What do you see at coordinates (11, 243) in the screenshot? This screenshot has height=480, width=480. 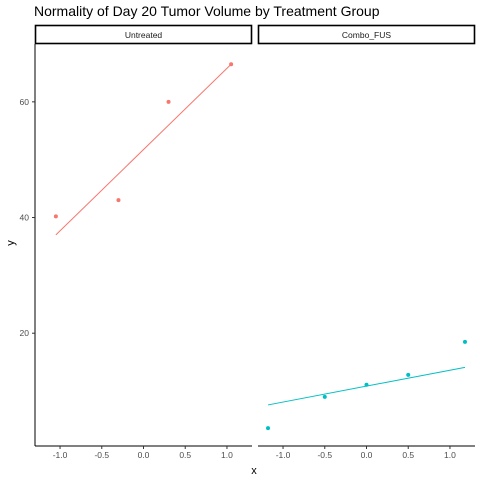 I see `y-axis-title: y` at bounding box center [11, 243].